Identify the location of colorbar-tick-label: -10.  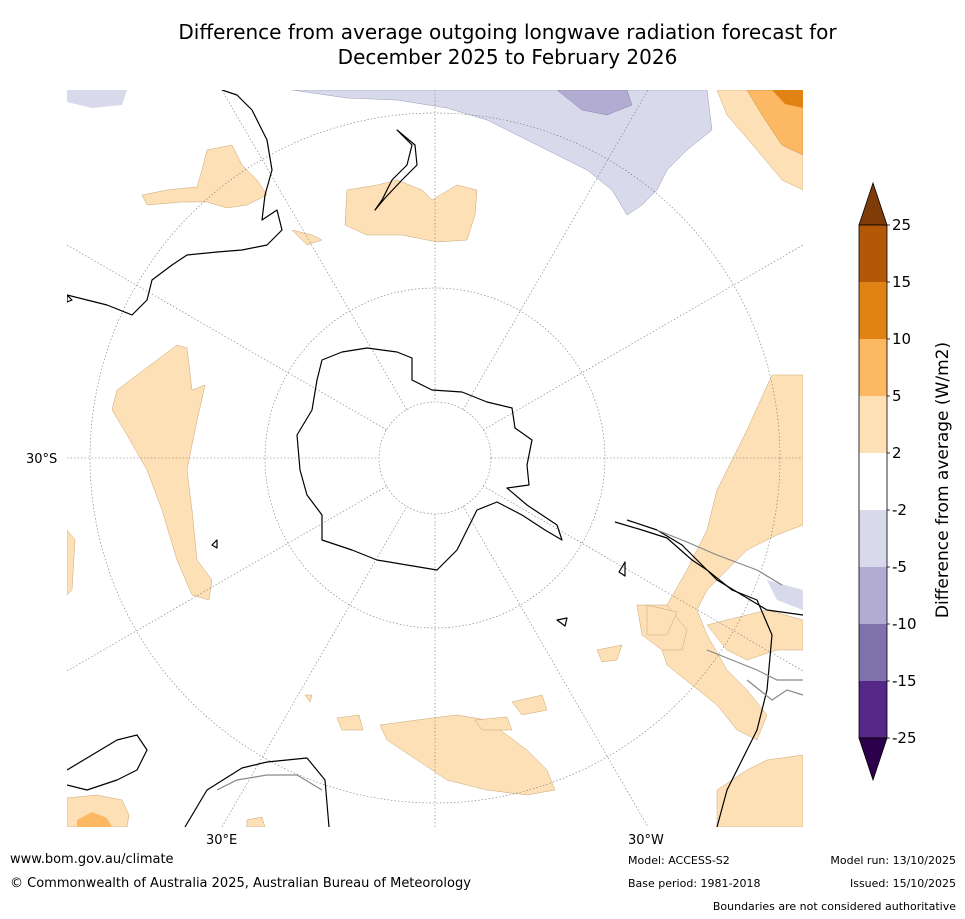
(904, 624).